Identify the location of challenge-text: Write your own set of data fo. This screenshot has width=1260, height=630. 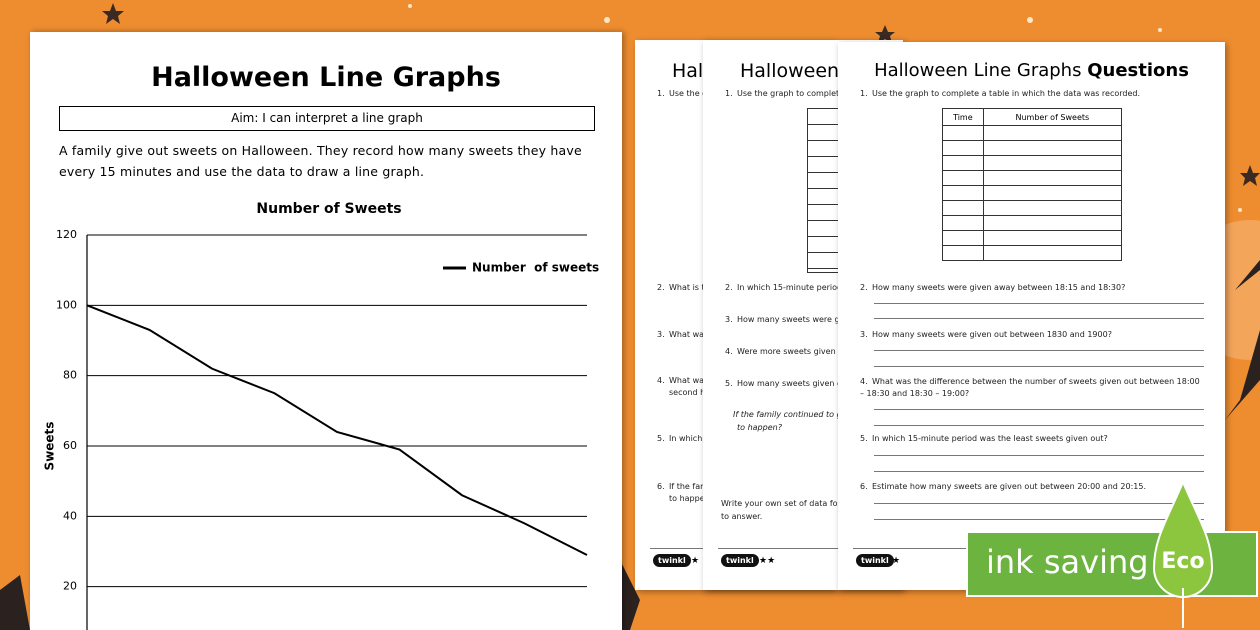
(779, 503).